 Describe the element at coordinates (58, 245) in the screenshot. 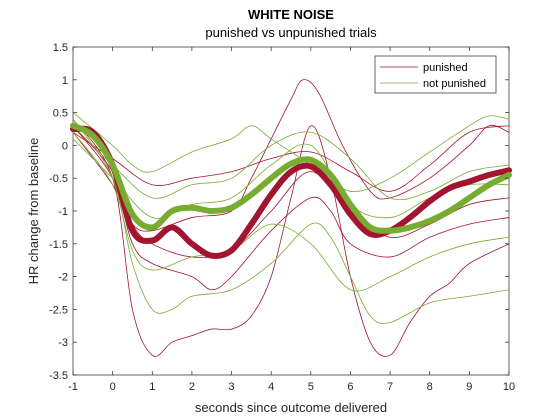

I see `y-tick-label: -1.5` at that location.